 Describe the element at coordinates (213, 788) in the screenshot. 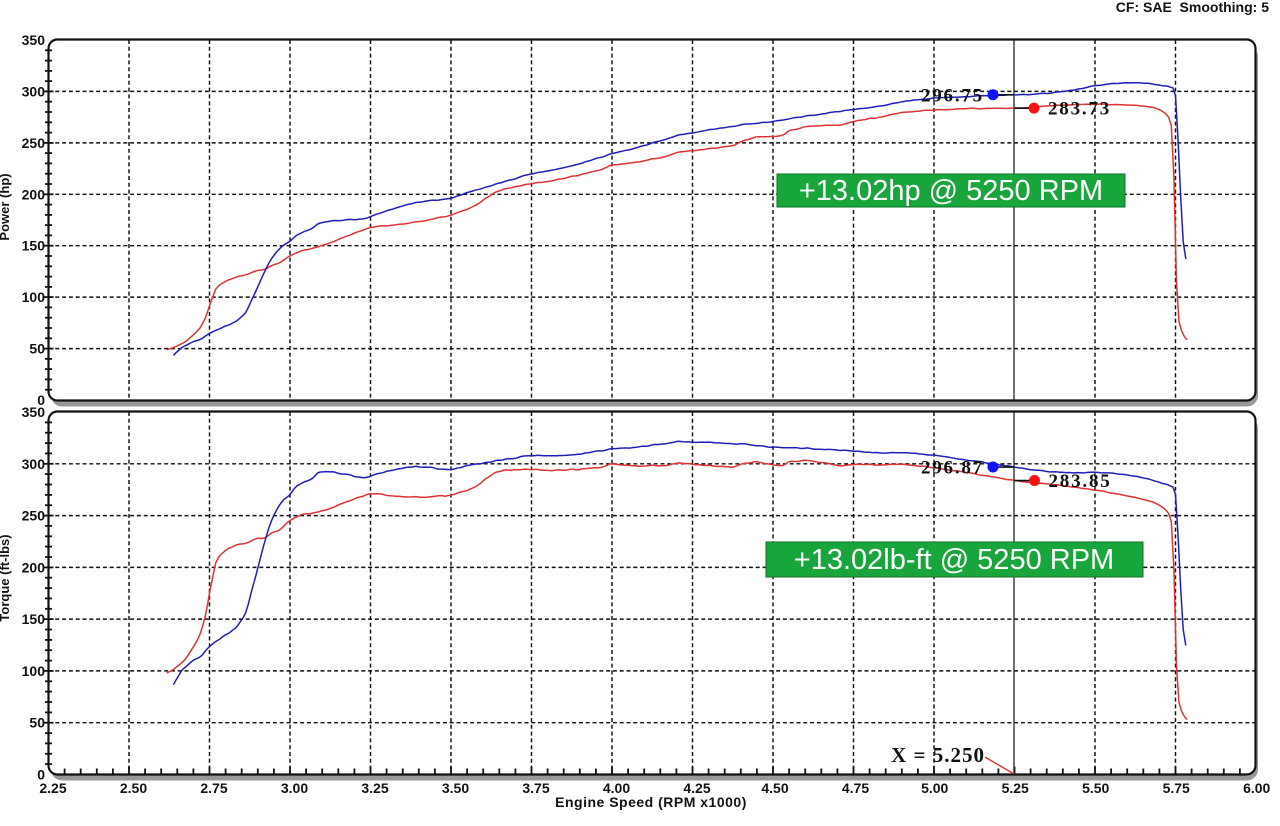

I see `svg-text: 2.75` at that location.